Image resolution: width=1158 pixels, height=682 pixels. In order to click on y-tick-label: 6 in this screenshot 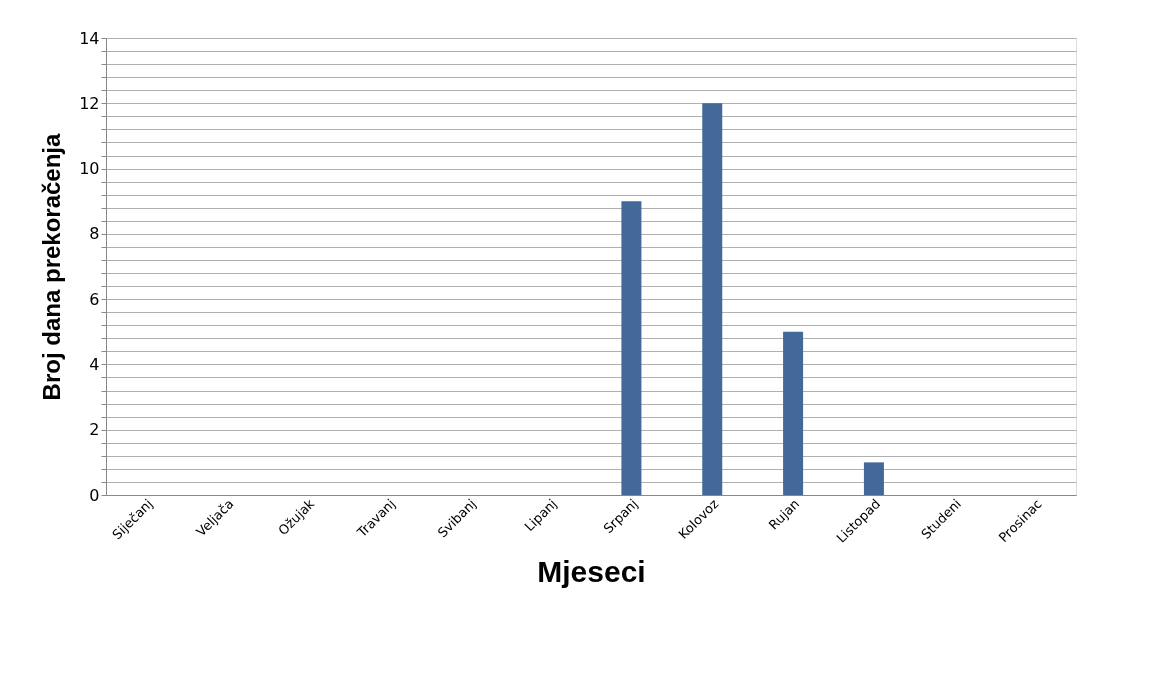, I will do `click(94, 299)`.